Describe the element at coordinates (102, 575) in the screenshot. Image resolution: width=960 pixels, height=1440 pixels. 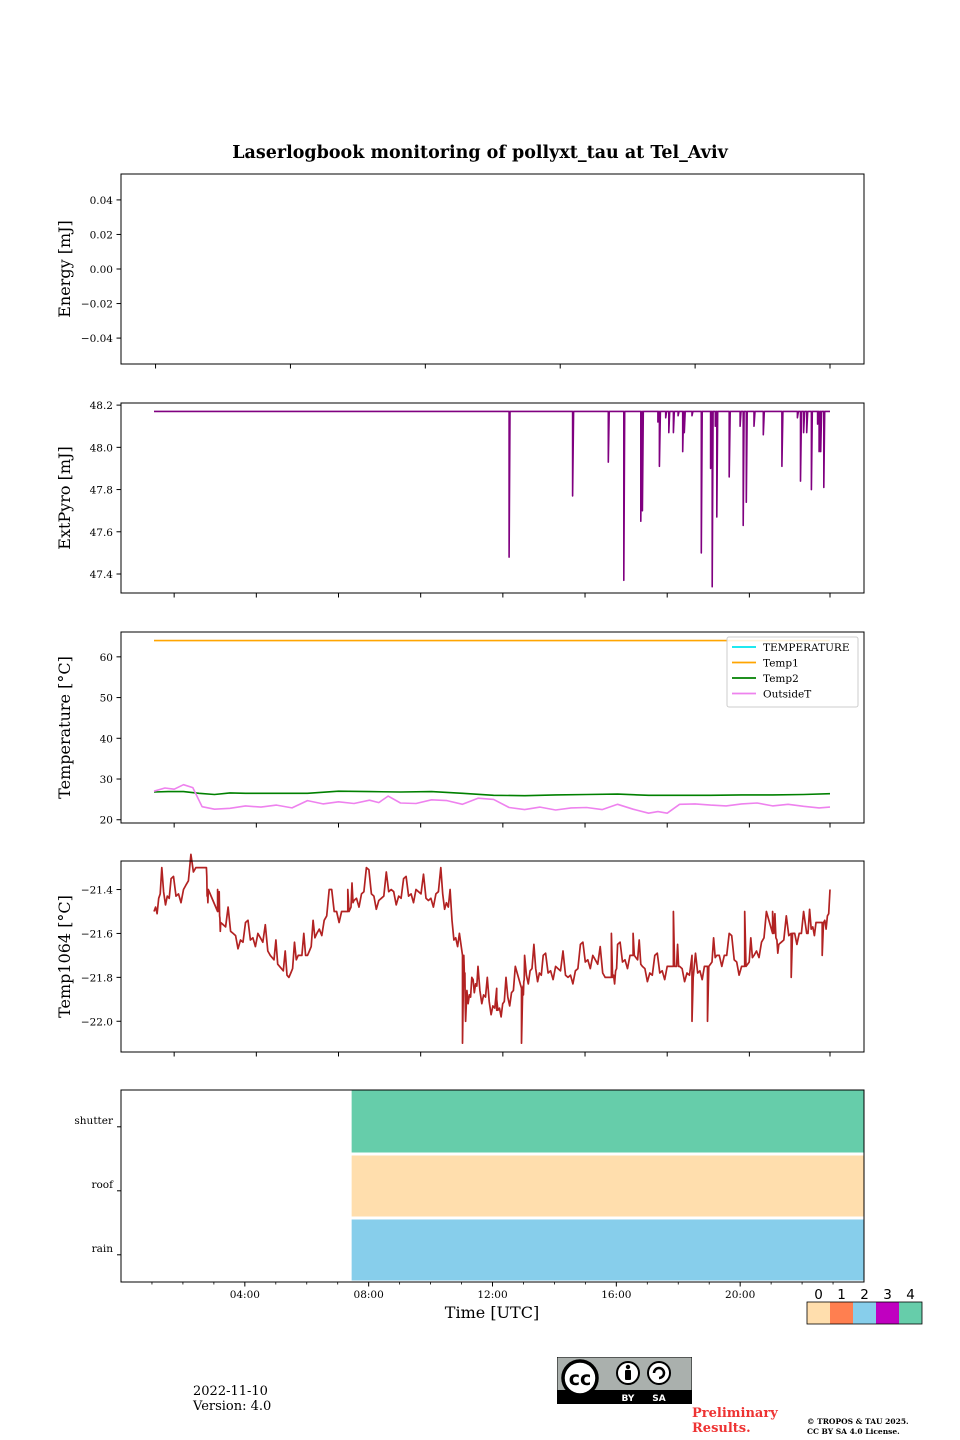
I see `y-tick-label: 47.4` at that location.